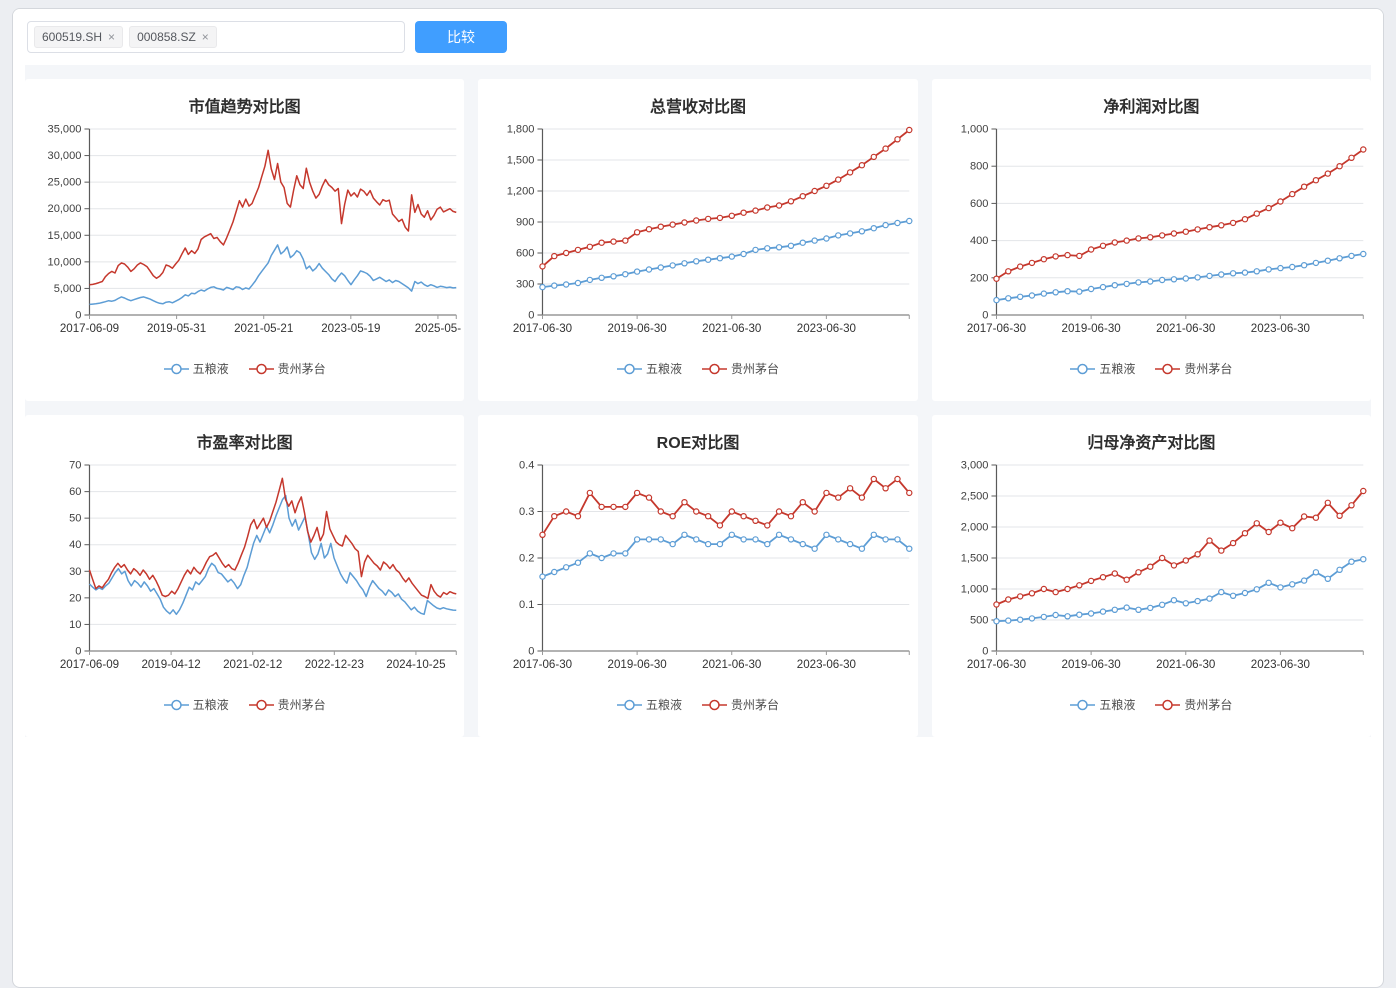  I want to click on svg-text: 400, so click(979, 241).